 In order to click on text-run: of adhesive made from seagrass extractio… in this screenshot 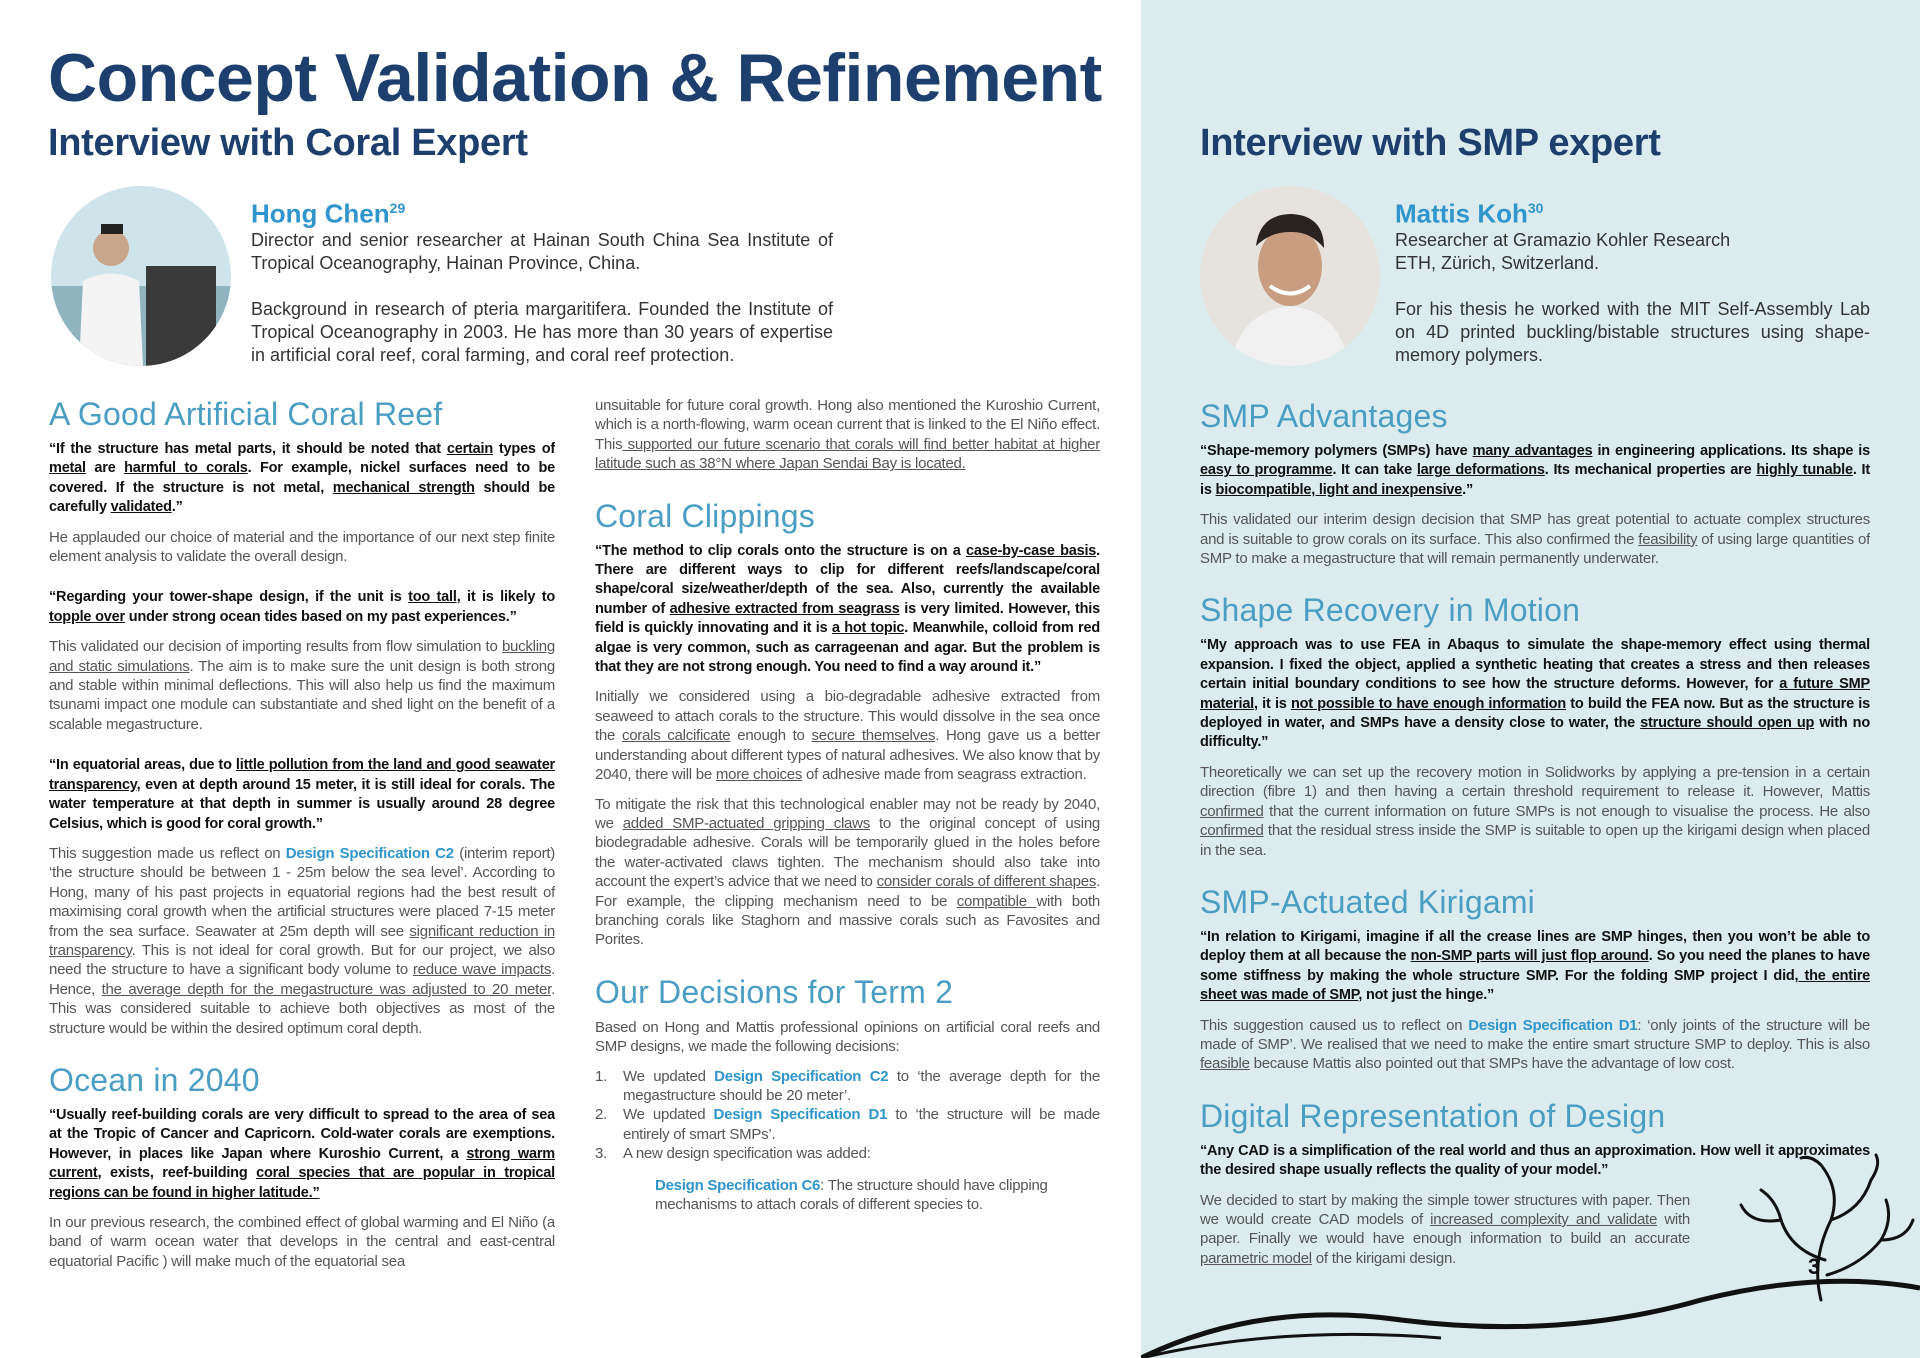, I will do `click(944, 775)`.